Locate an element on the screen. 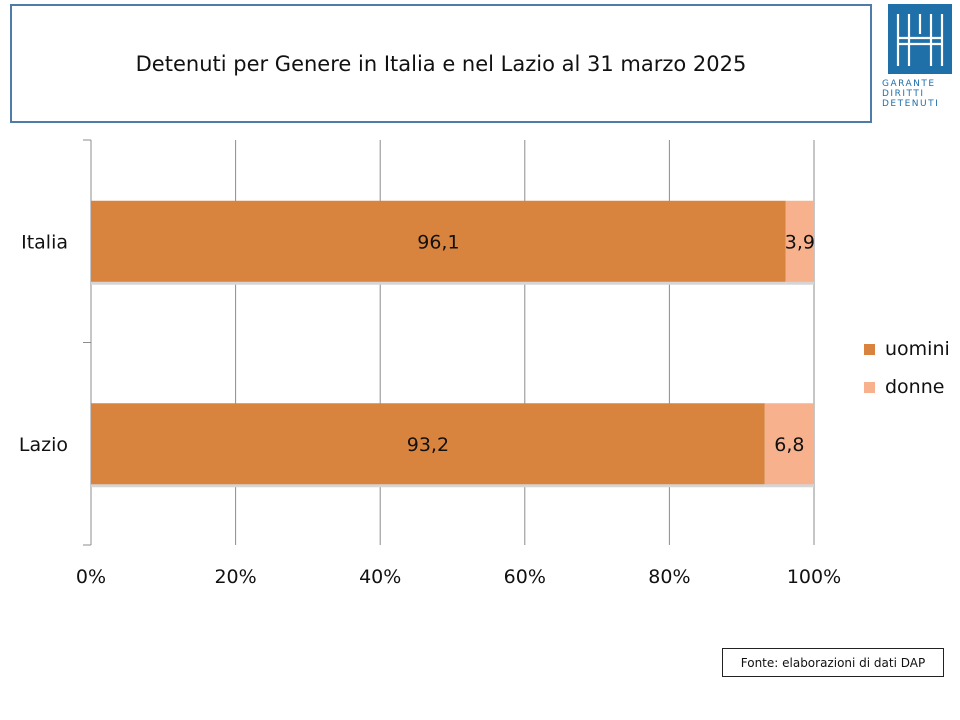 This screenshot has height=720, width=960. legend-label-donne: donne is located at coordinates (915, 387).